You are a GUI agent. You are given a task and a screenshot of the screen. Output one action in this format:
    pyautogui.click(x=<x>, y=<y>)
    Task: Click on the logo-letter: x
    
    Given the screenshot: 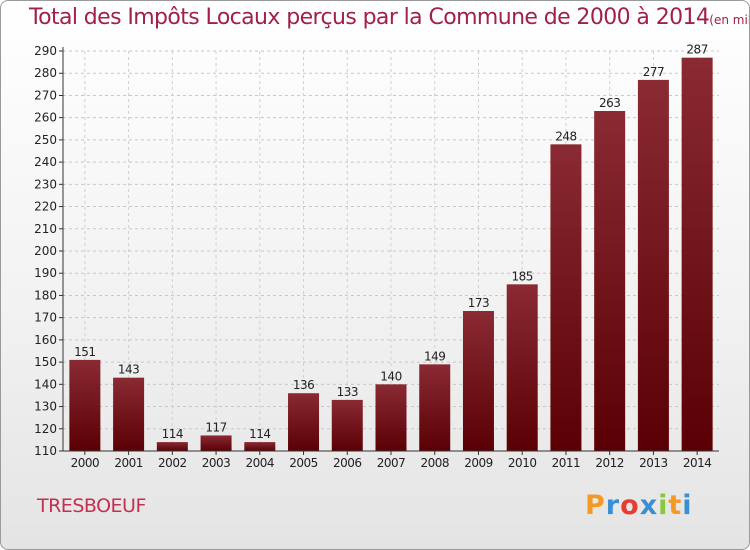 What is the action you would take?
    pyautogui.click(x=649, y=505)
    